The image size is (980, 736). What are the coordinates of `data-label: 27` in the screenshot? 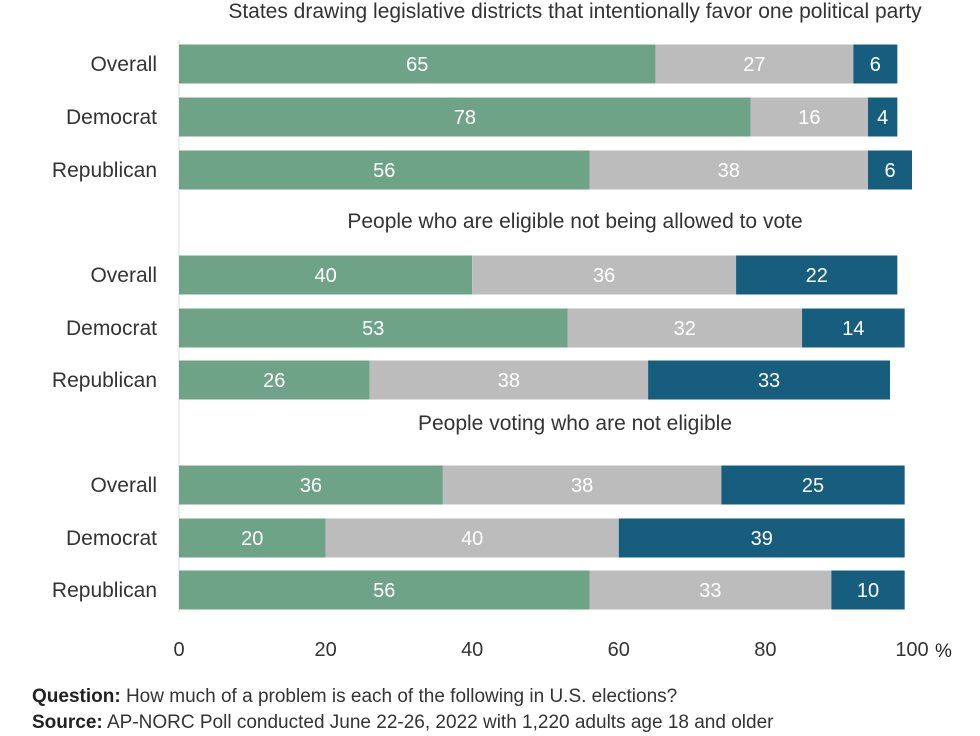 It's located at (754, 65).